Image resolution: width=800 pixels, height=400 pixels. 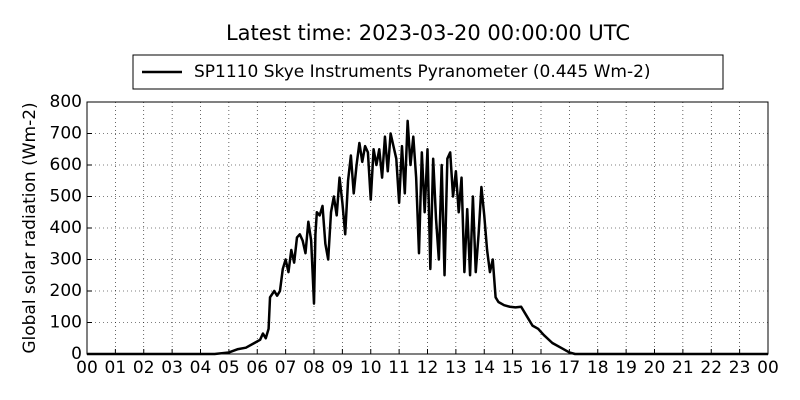 I want to click on x-tick-label: 22, so click(x=711, y=368).